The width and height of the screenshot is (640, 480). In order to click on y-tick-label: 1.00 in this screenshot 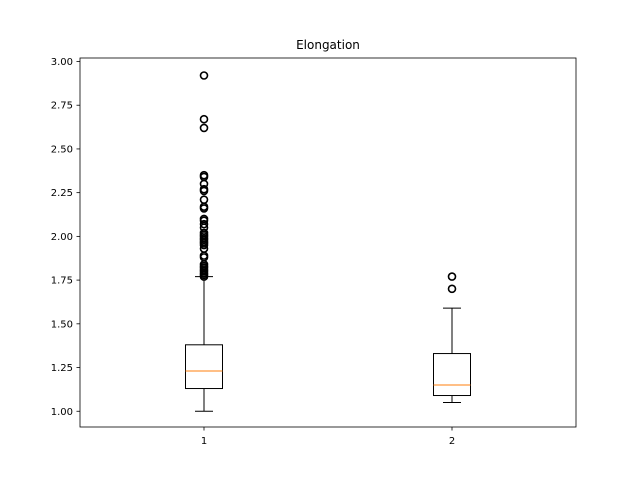, I will do `click(62, 412)`.